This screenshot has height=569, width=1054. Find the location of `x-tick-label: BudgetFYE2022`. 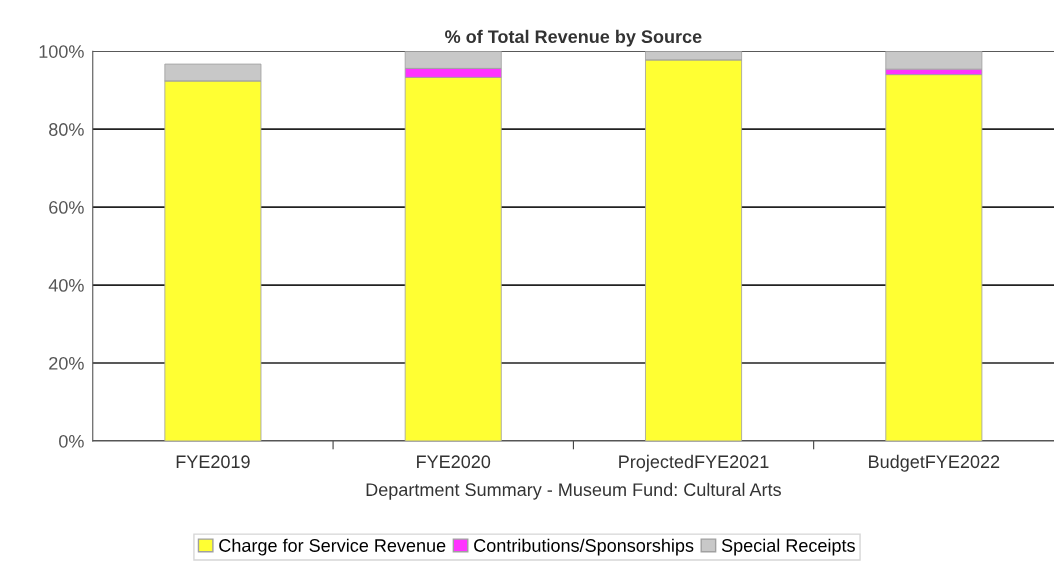

x-tick-label: BudgetFYE2022 is located at coordinates (934, 463).